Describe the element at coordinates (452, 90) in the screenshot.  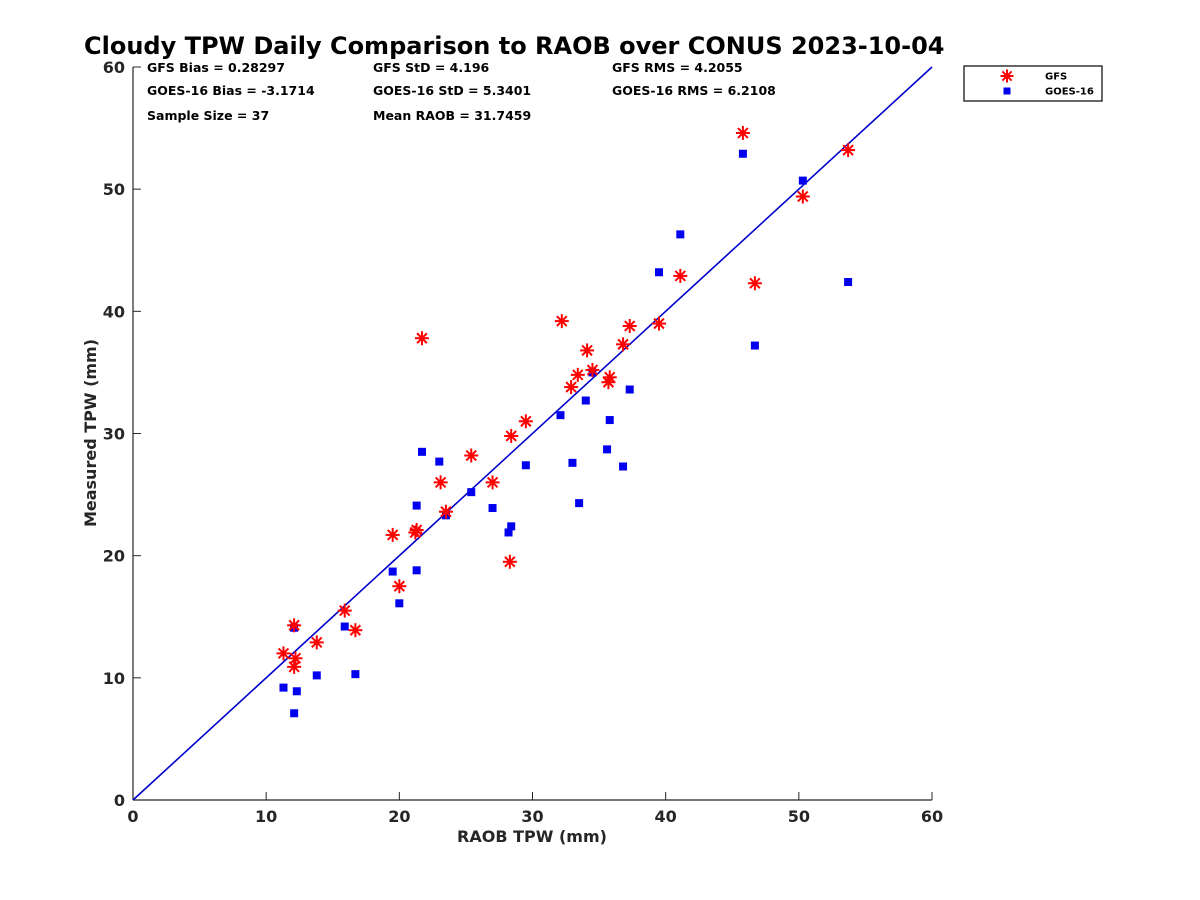
I see `stat-goes-std: GOES-16 StD = 5.3401` at that location.